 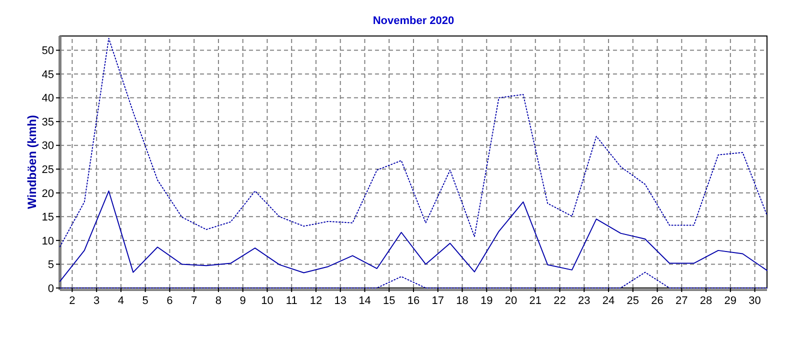 I want to click on x-tick-label: 16, so click(x=413, y=301).